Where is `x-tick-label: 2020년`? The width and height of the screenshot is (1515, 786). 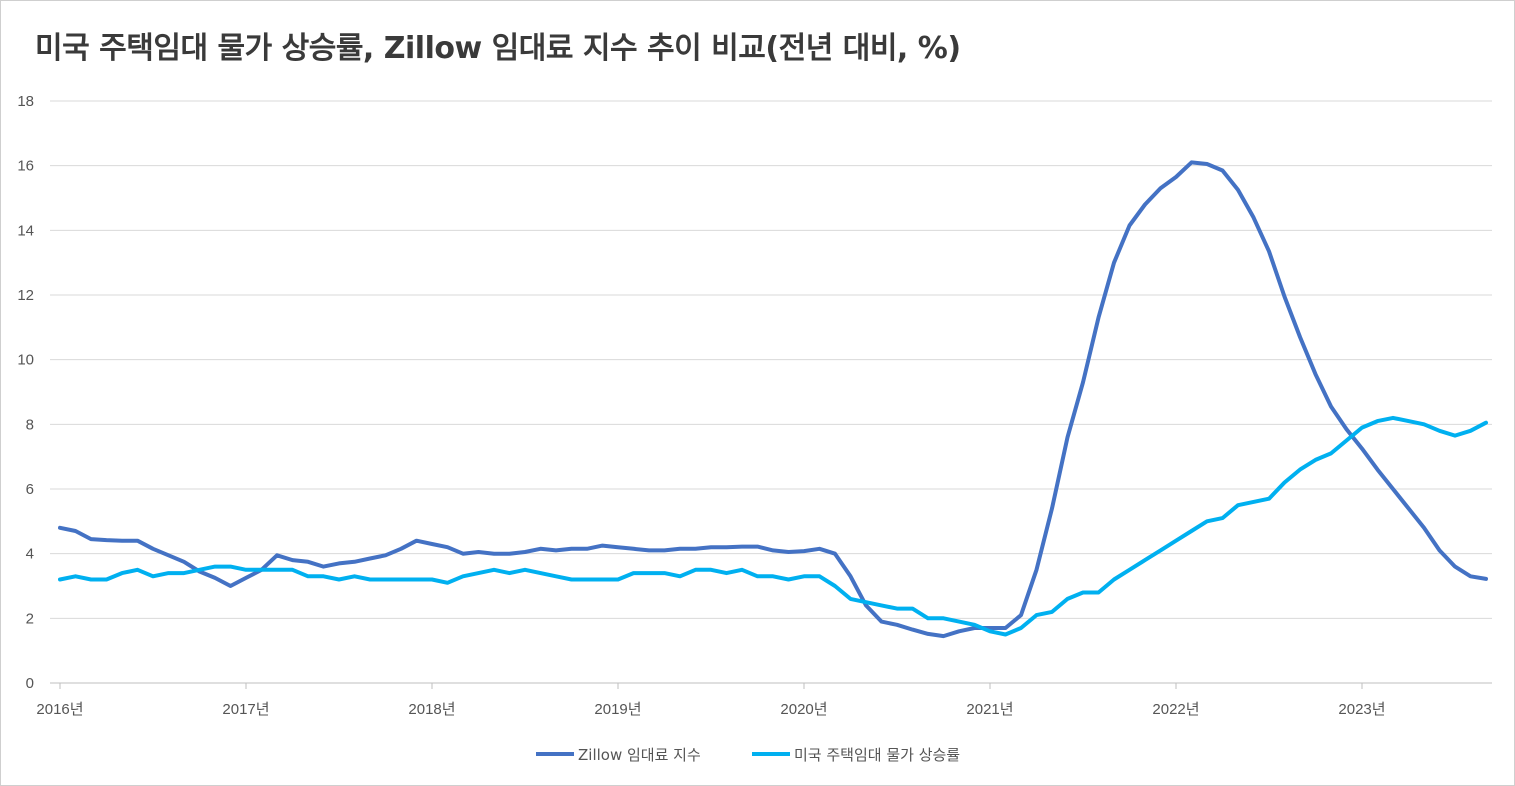 x-tick-label: 2020년 is located at coordinates (803, 709).